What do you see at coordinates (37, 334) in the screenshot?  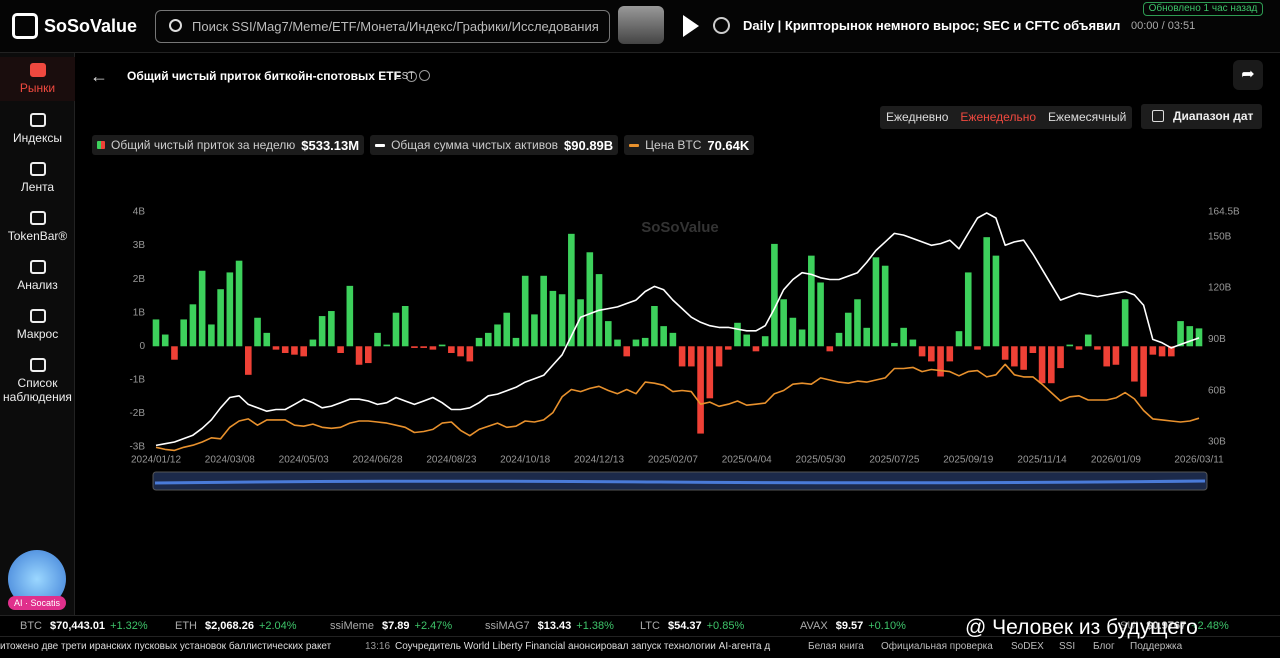 I see `nav-label: Макрос` at bounding box center [37, 334].